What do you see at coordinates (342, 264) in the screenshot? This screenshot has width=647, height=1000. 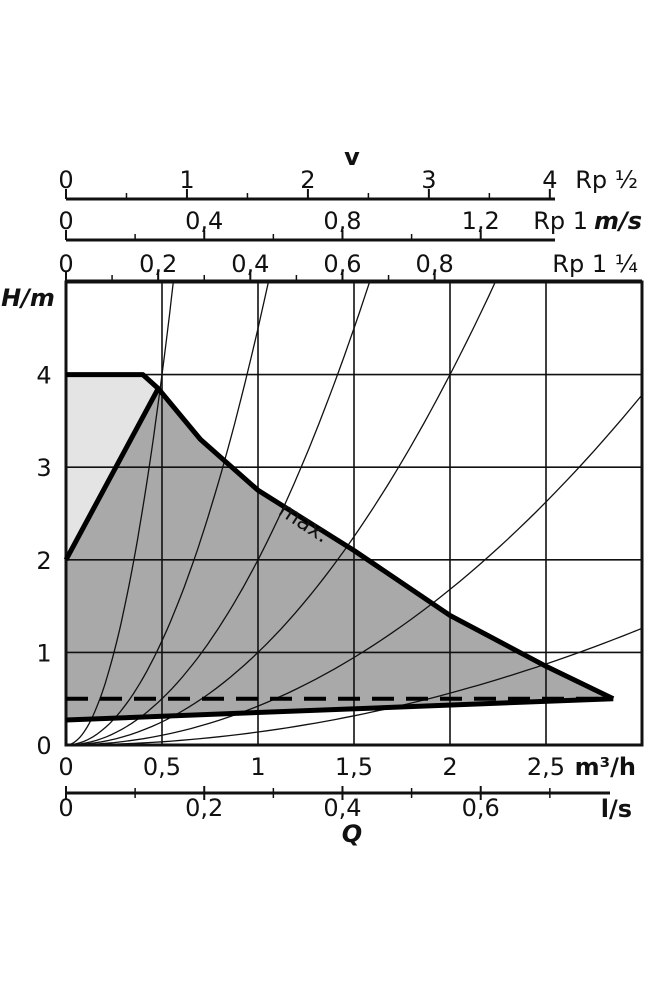 I see `velocity-tick-label: 0,6` at bounding box center [342, 264].